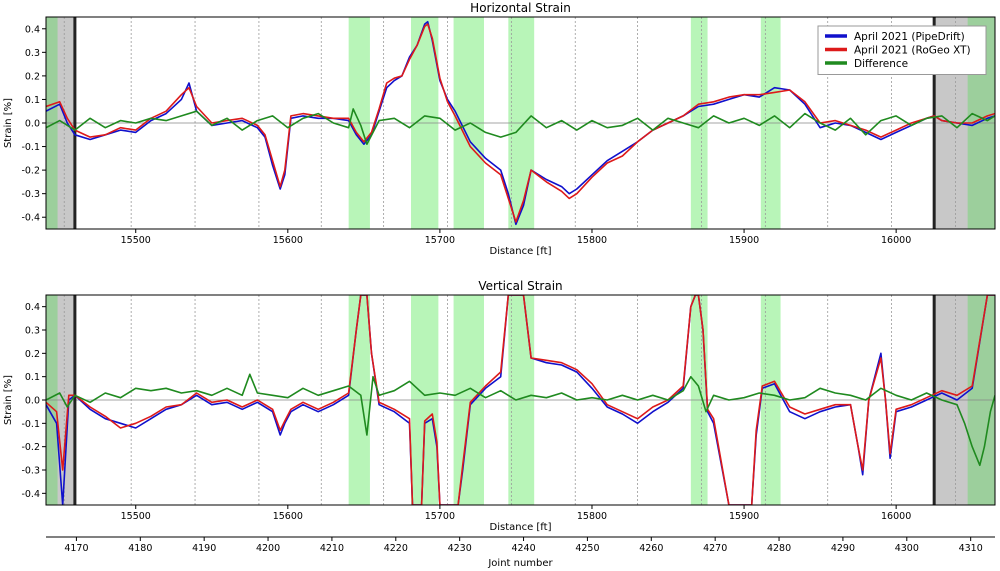 This screenshot has height=571, width=1000. I want to click on chart-title: Horizontal Strain, so click(520, 8).